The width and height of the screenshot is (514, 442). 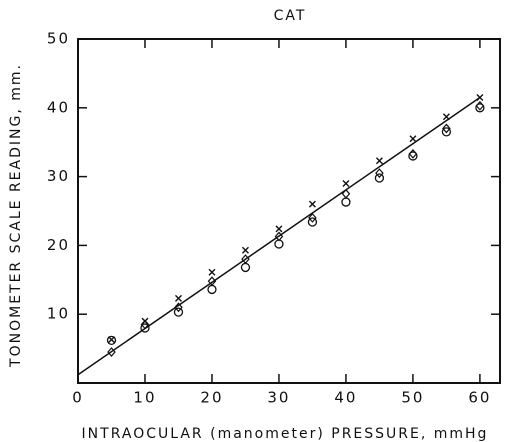 I want to click on x-axis-label: INTRAOCULAR (manometer) PRESSURE, mmHg, so click(x=285, y=434).